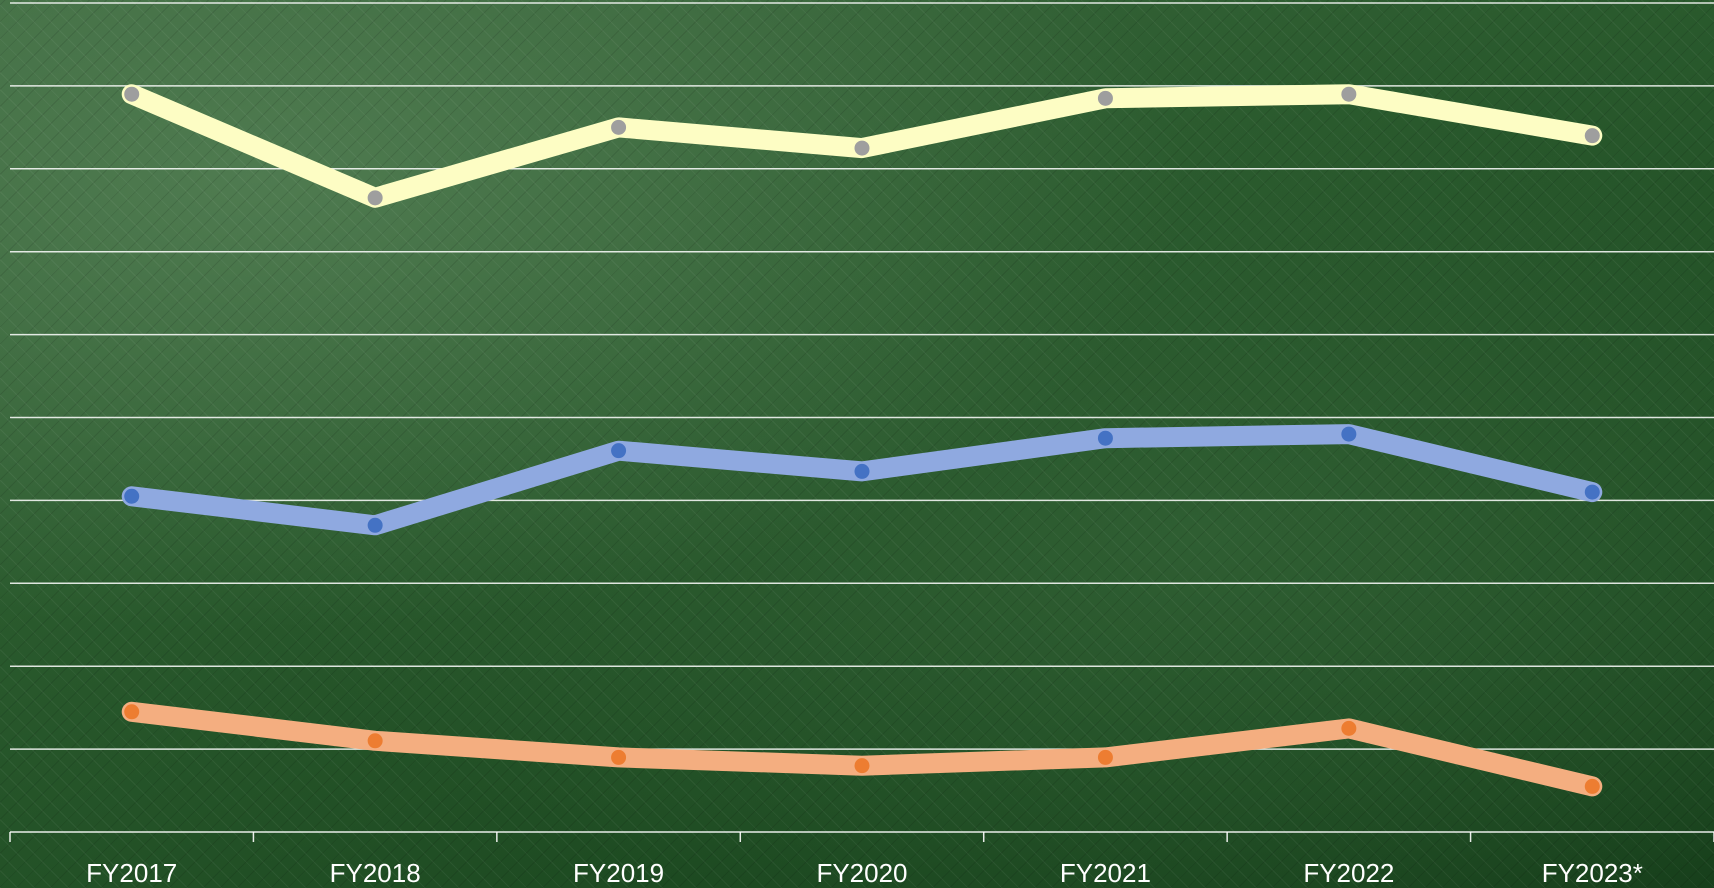 This screenshot has width=1714, height=888. What do you see at coordinates (1592, 873) in the screenshot?
I see `x-tick-label: FY2023*` at bounding box center [1592, 873].